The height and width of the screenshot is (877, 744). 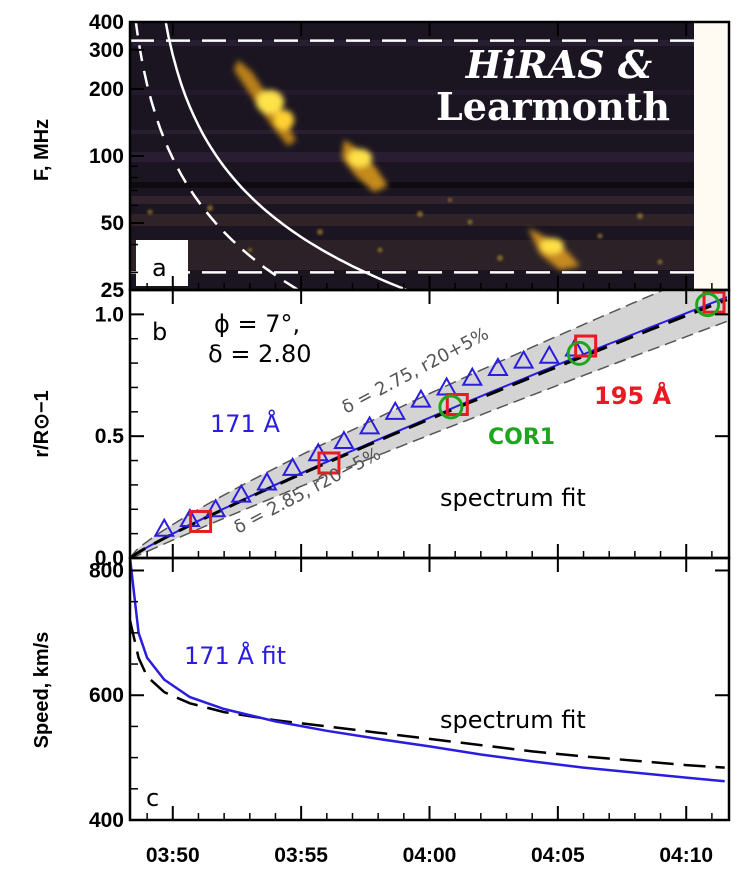 I want to click on panel-b-ylabel: r/R⊙−1, so click(x=42, y=423).